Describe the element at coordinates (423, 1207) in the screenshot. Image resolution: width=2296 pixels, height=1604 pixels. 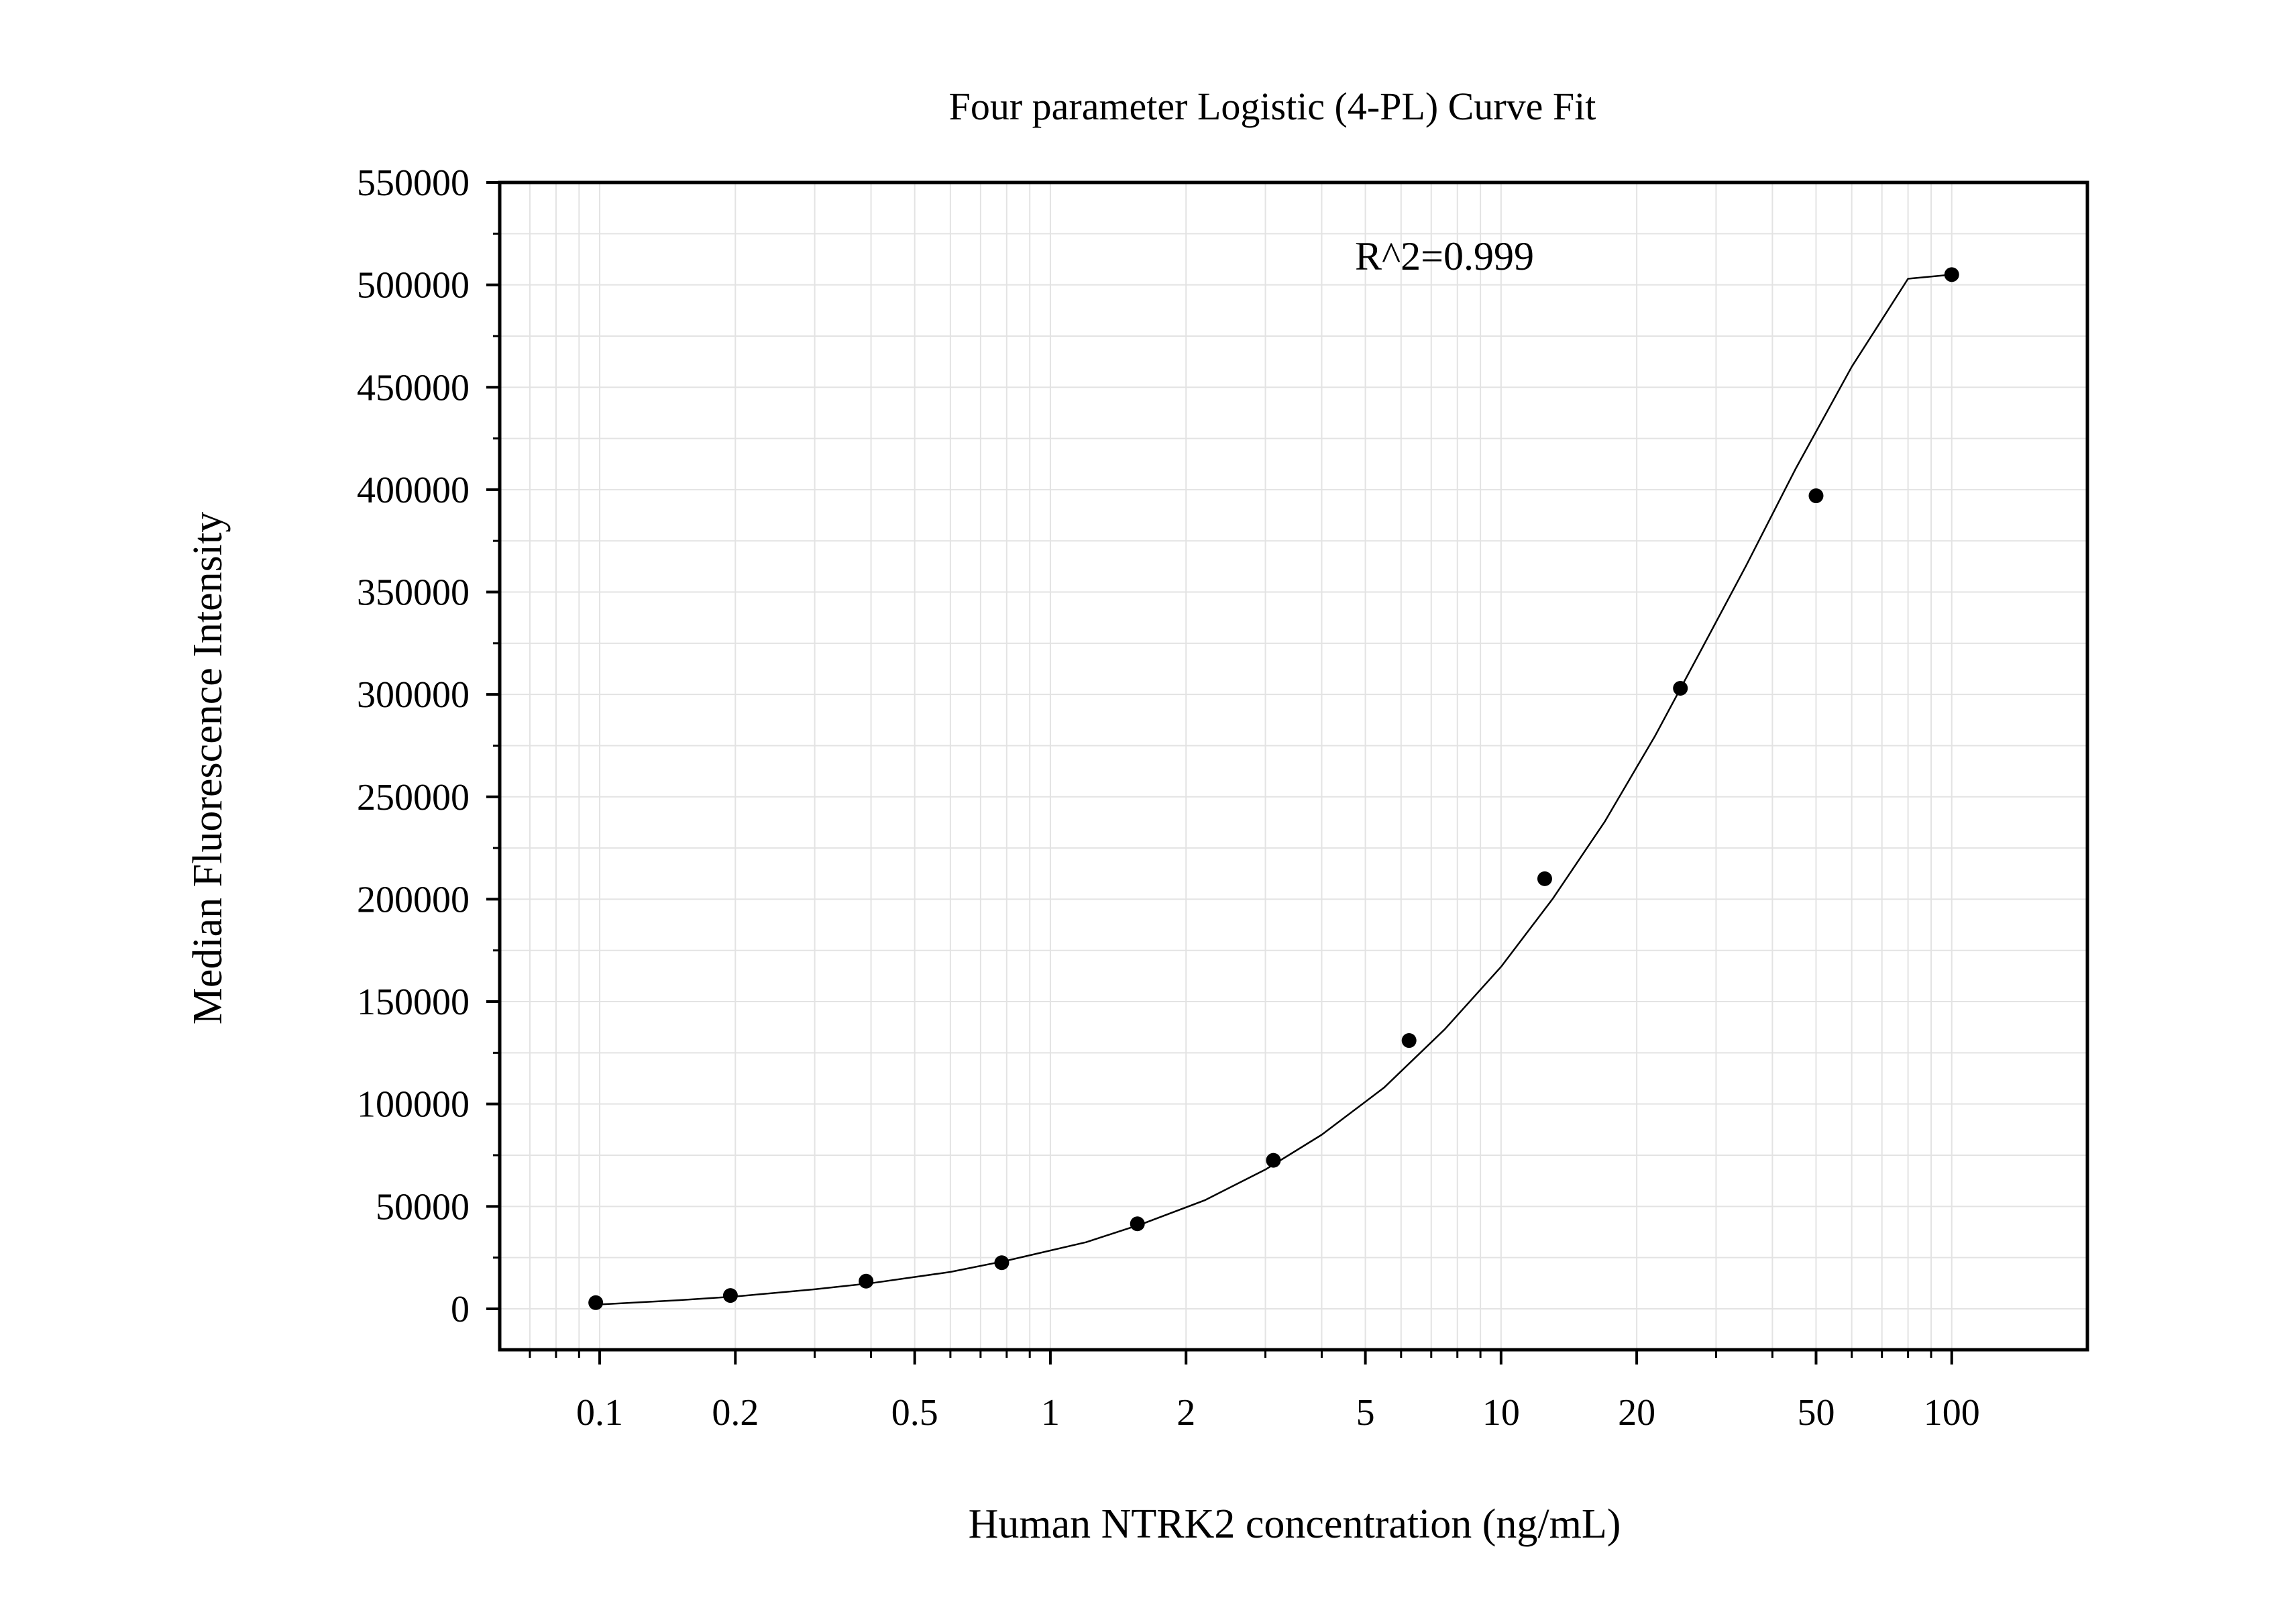
I see `y-tick-label: 50000` at that location.